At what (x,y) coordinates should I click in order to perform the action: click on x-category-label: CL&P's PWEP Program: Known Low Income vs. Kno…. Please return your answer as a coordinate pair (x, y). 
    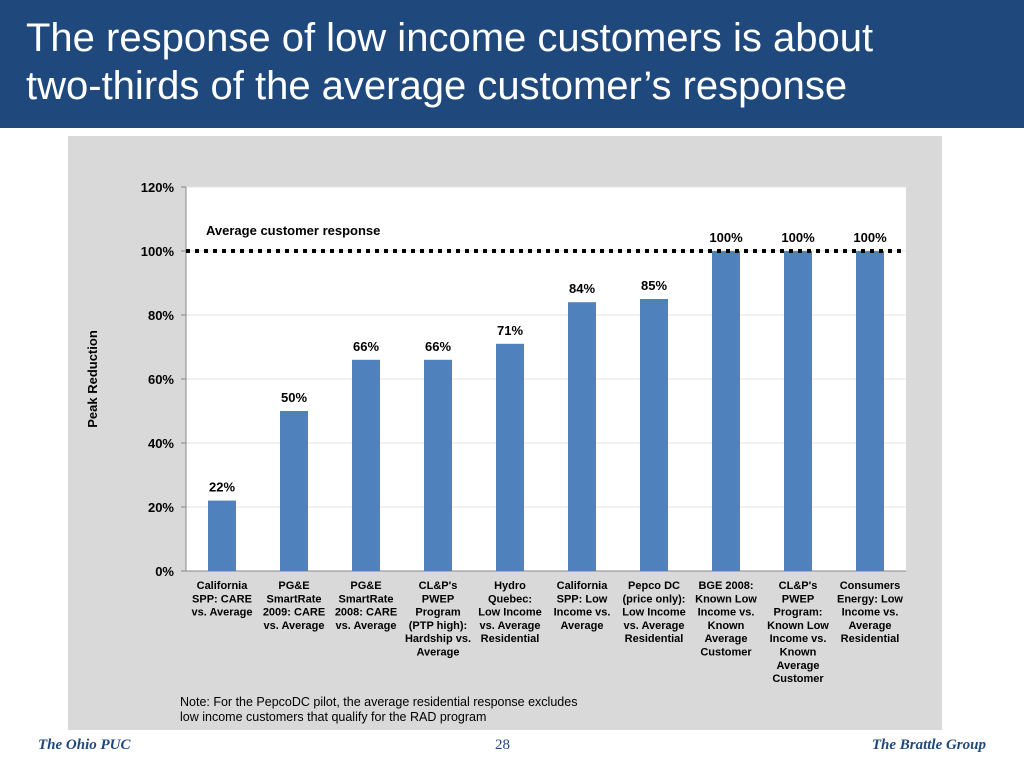
    Looking at the image, I should click on (798, 632).